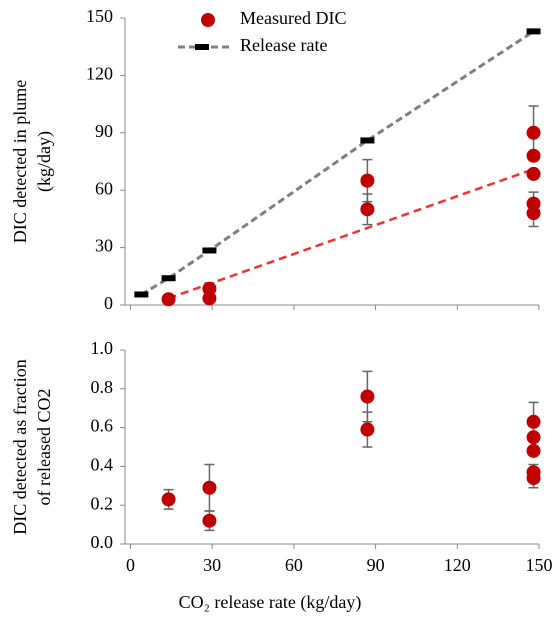 The image size is (556, 617). I want to click on x-tick-label: 150, so click(539, 565).